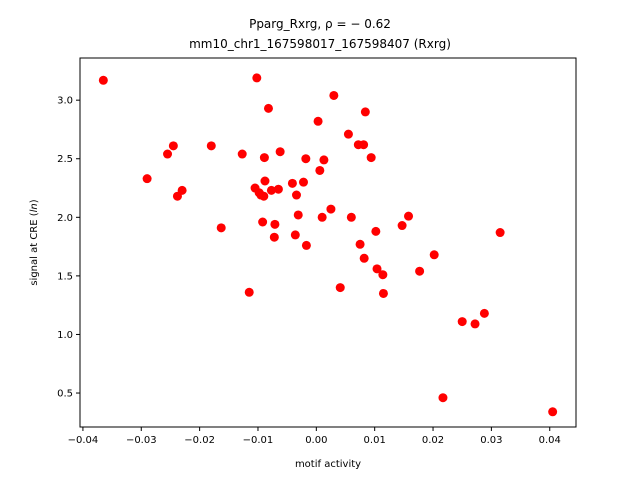  I want to click on y-axis-label-prefix: signal at CRE (, so click(34, 248).